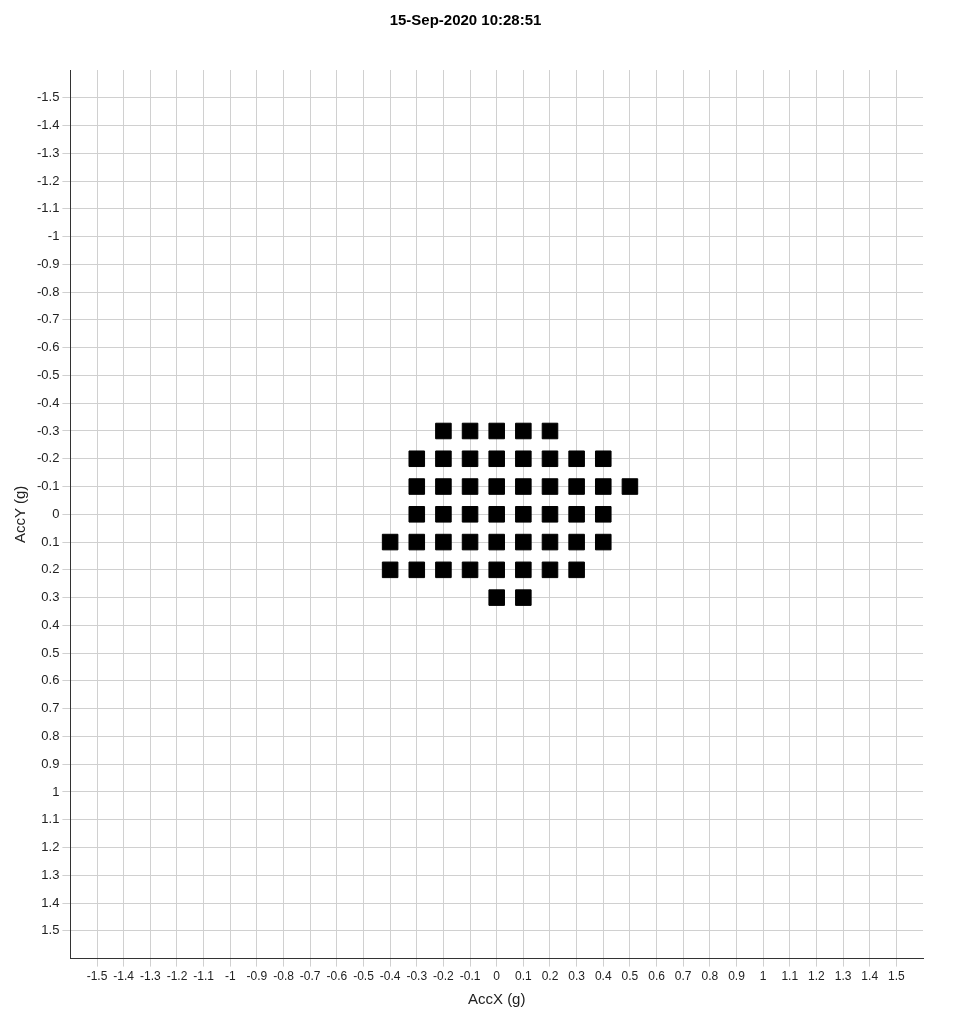 The height and width of the screenshot is (1027, 977). Describe the element at coordinates (657, 976) in the screenshot. I see `x-tick-label: 0.6` at that location.